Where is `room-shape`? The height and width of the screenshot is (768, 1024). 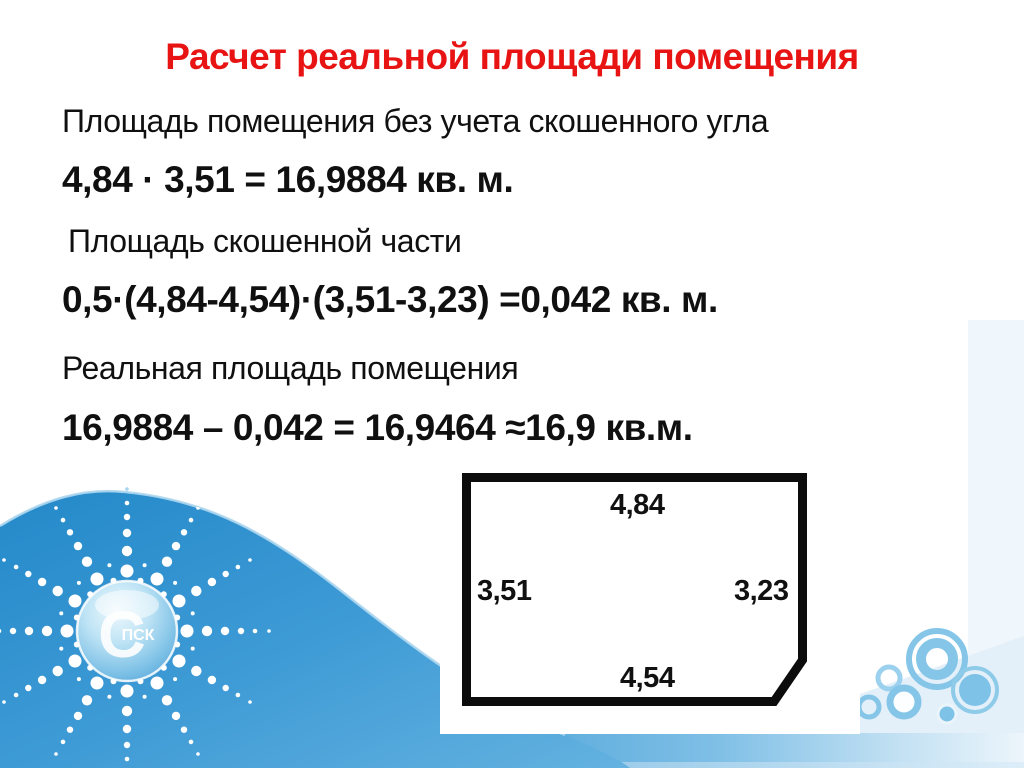
room-shape is located at coordinates (634, 589).